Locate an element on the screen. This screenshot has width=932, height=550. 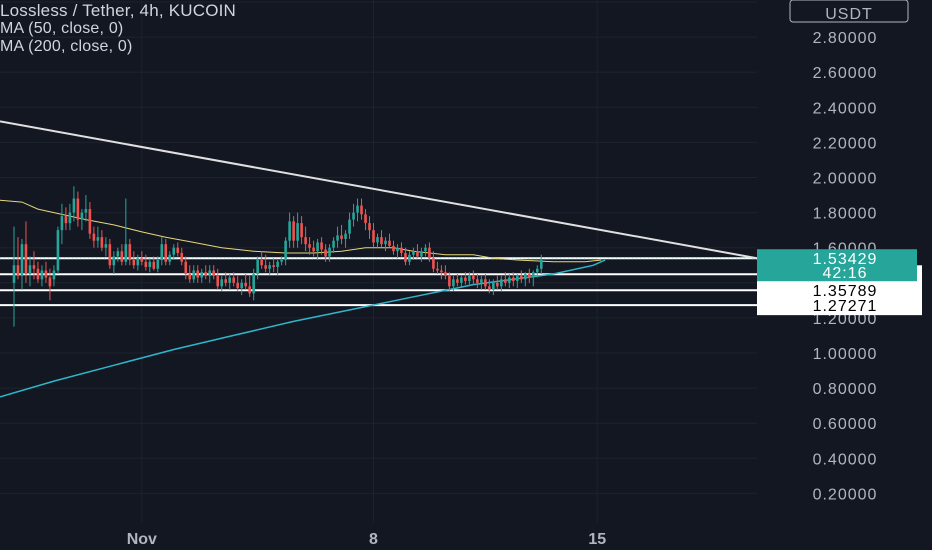
price-tick-label: 2.80000 is located at coordinates (845, 38).